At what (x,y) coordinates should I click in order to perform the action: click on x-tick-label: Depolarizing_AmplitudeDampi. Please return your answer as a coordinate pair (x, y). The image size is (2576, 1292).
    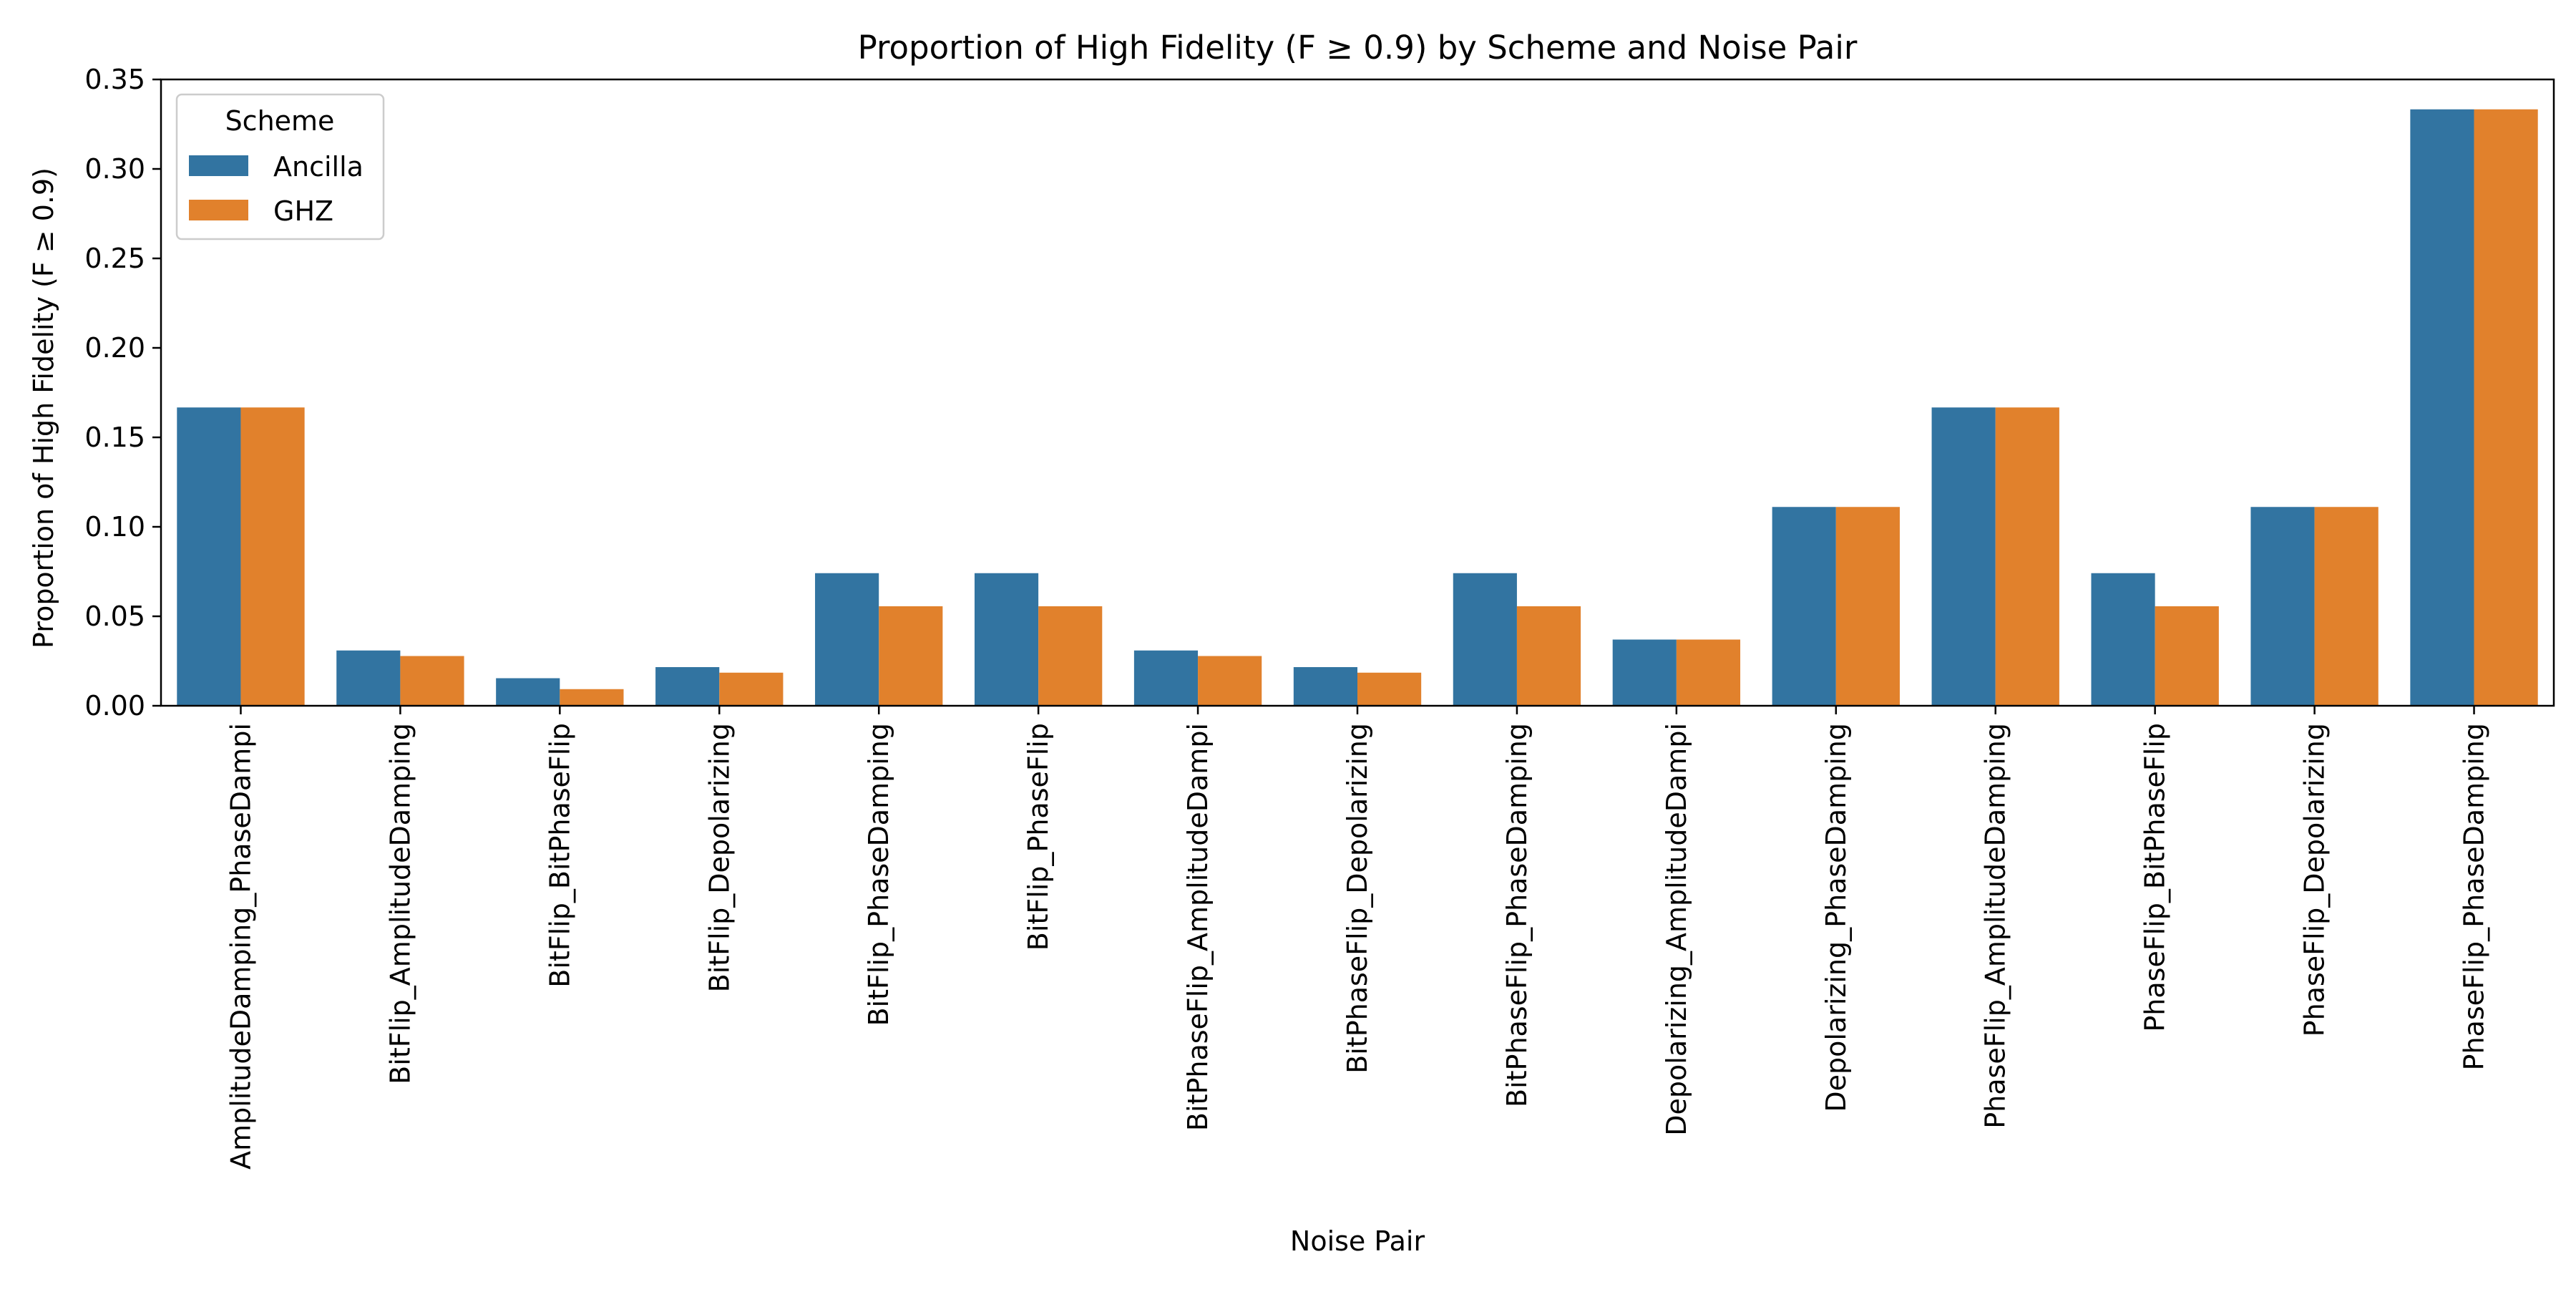
    Looking at the image, I should click on (1676, 929).